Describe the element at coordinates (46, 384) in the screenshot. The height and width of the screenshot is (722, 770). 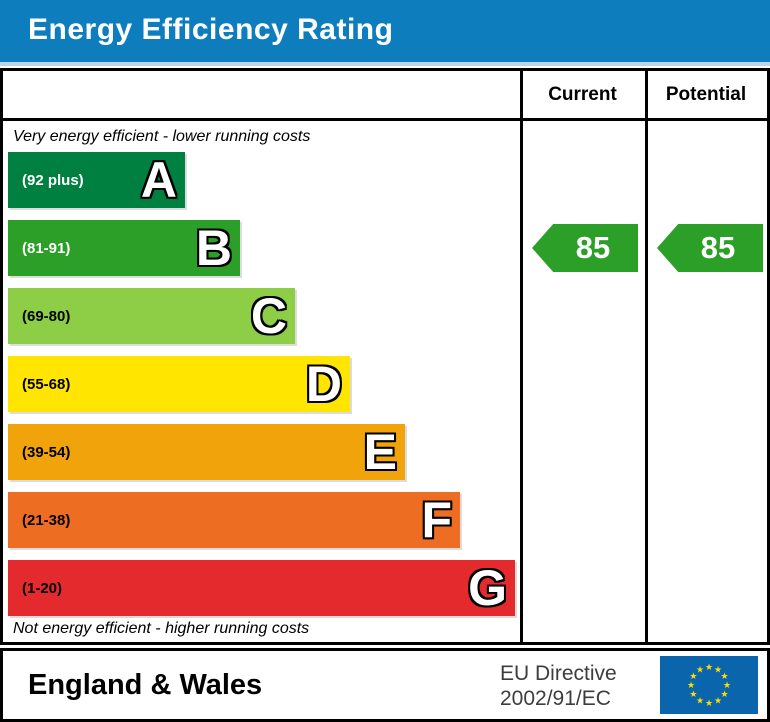
I see `band-range-label: (55-68)` at that location.